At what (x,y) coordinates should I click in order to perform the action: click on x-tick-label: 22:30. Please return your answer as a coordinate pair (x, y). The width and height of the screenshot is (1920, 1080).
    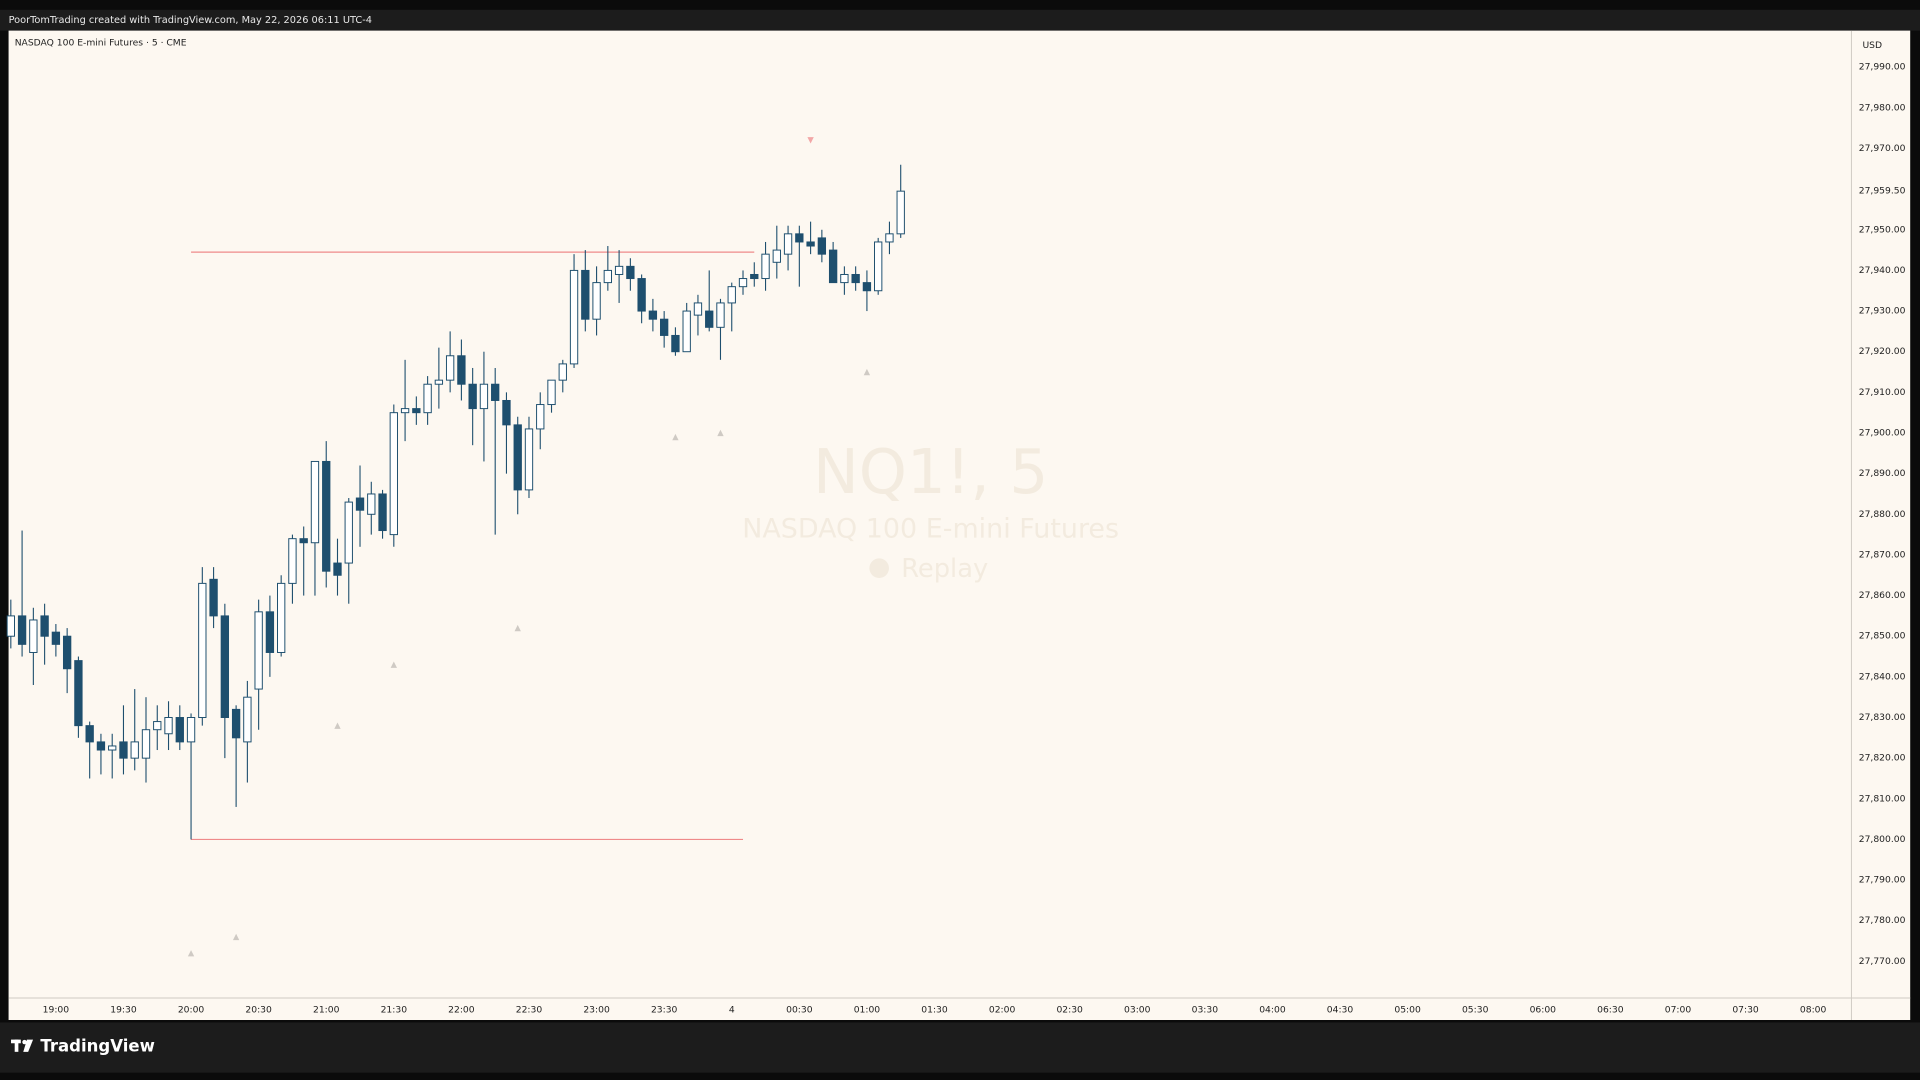
    Looking at the image, I should click on (529, 1010).